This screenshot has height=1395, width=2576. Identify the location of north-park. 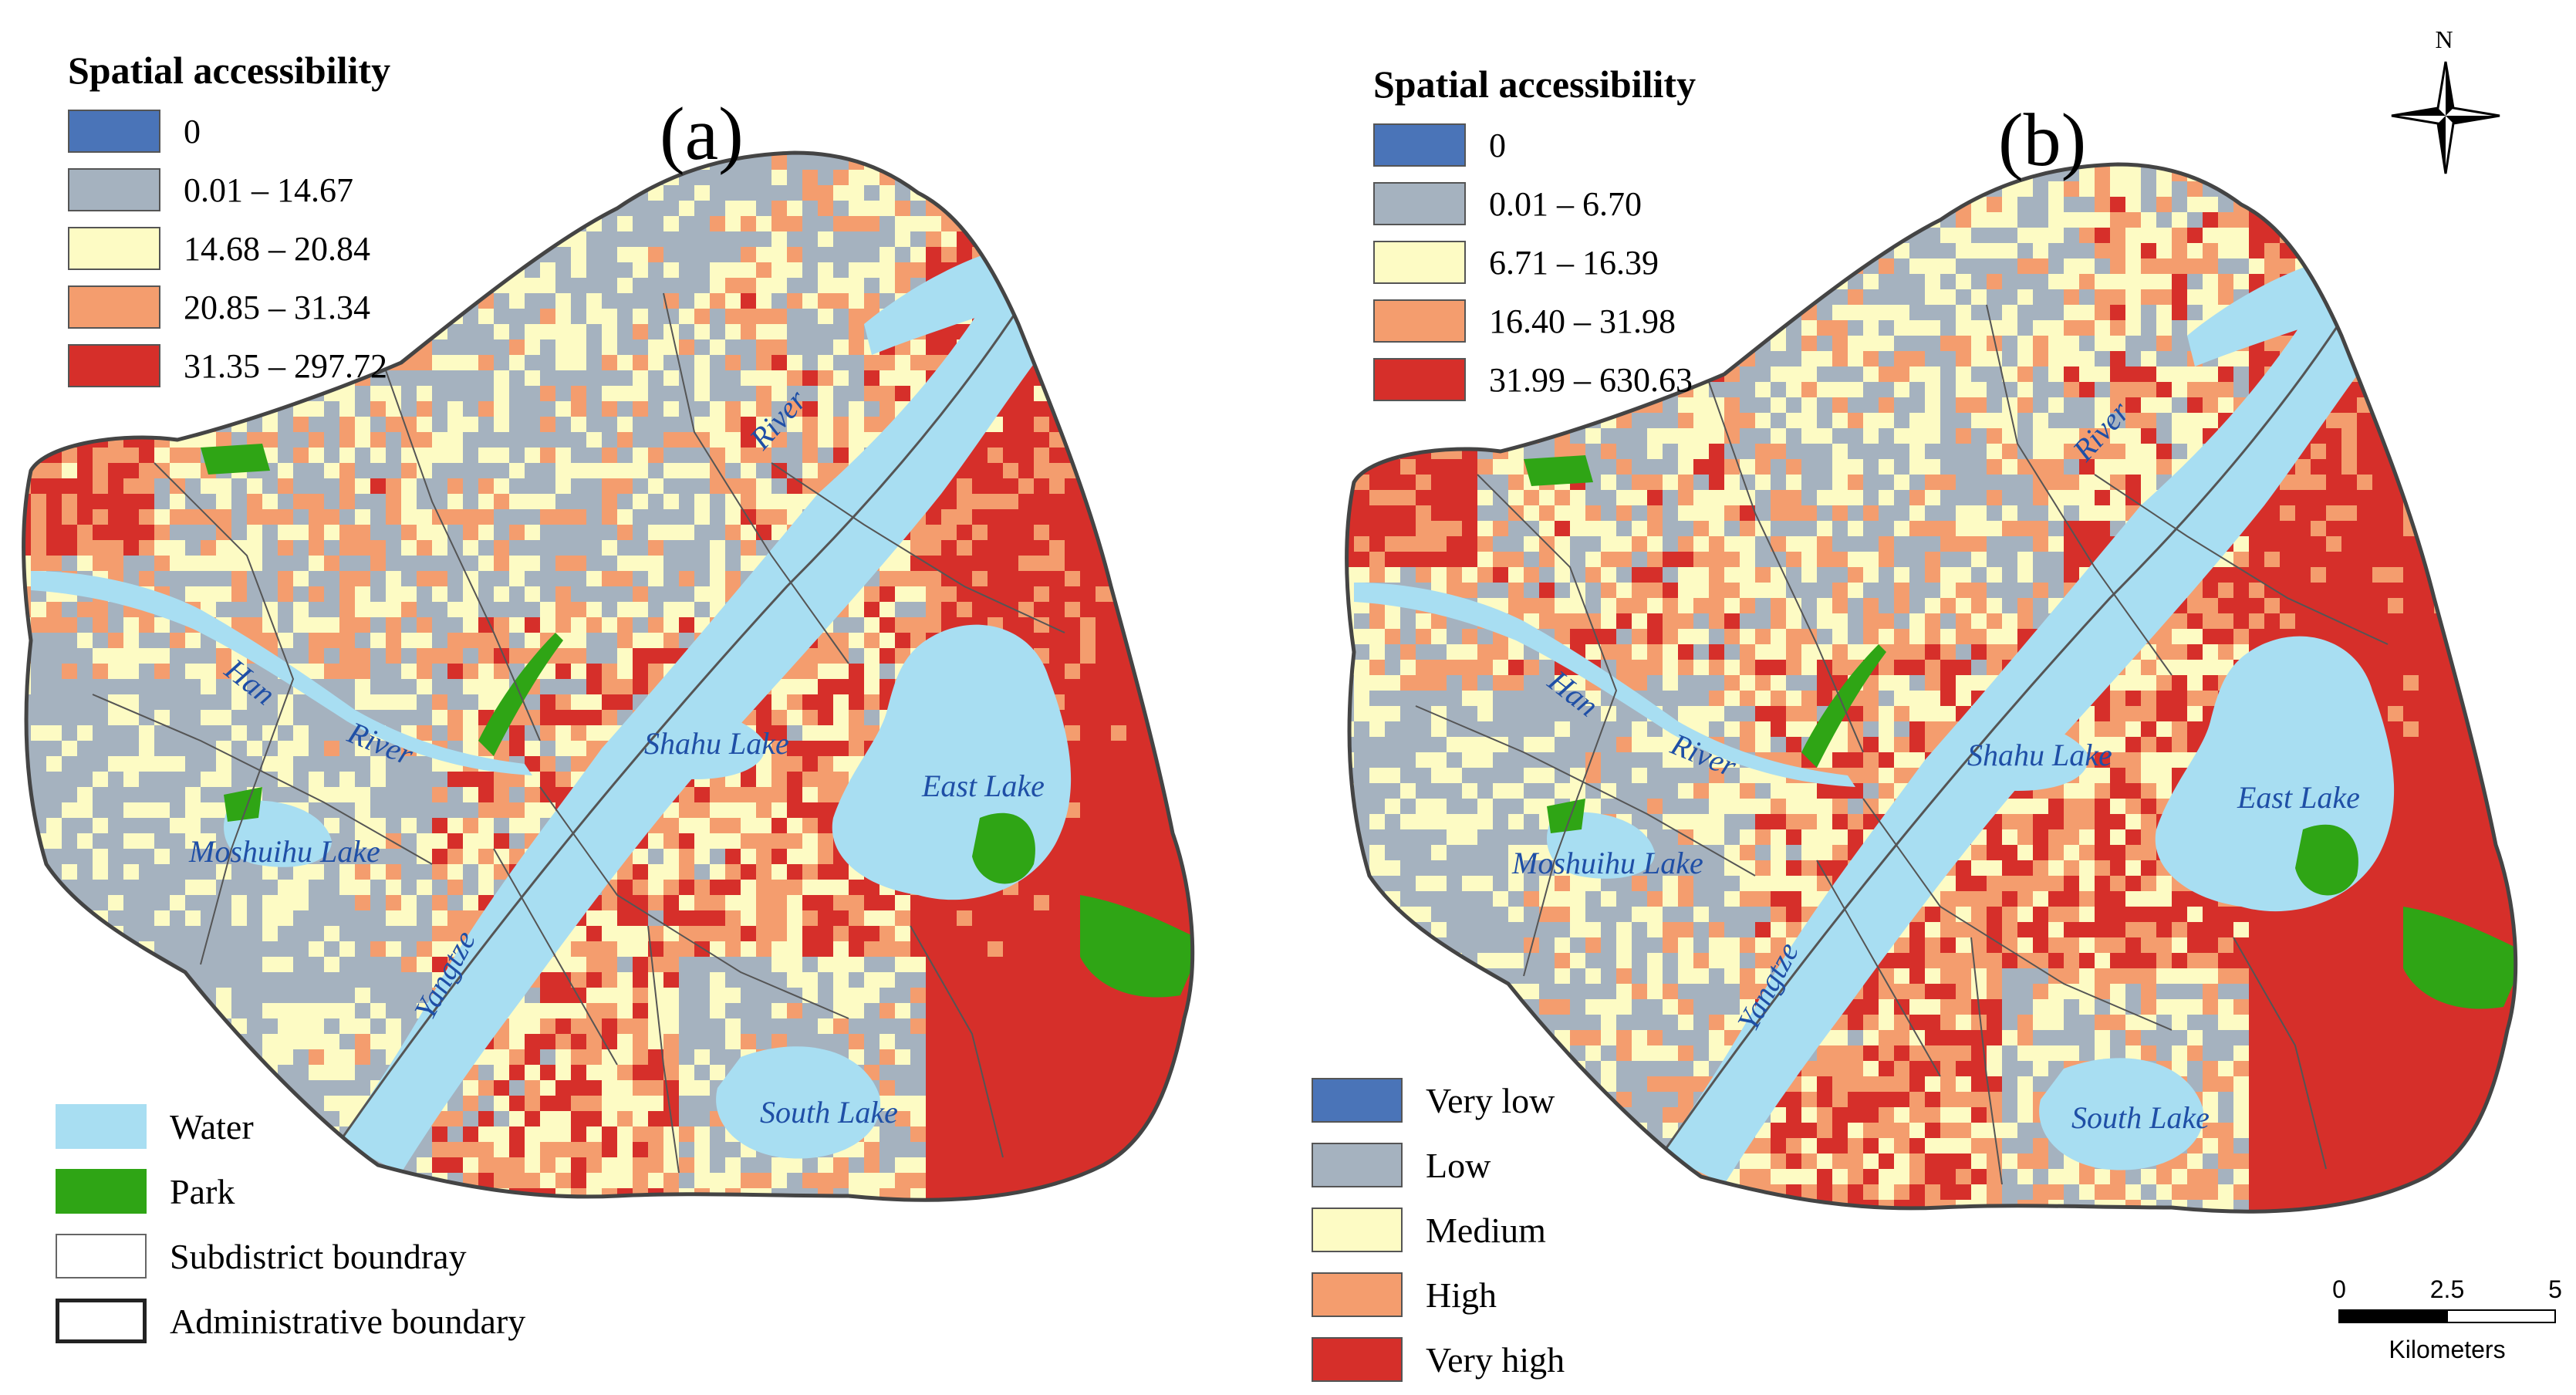
(236, 459).